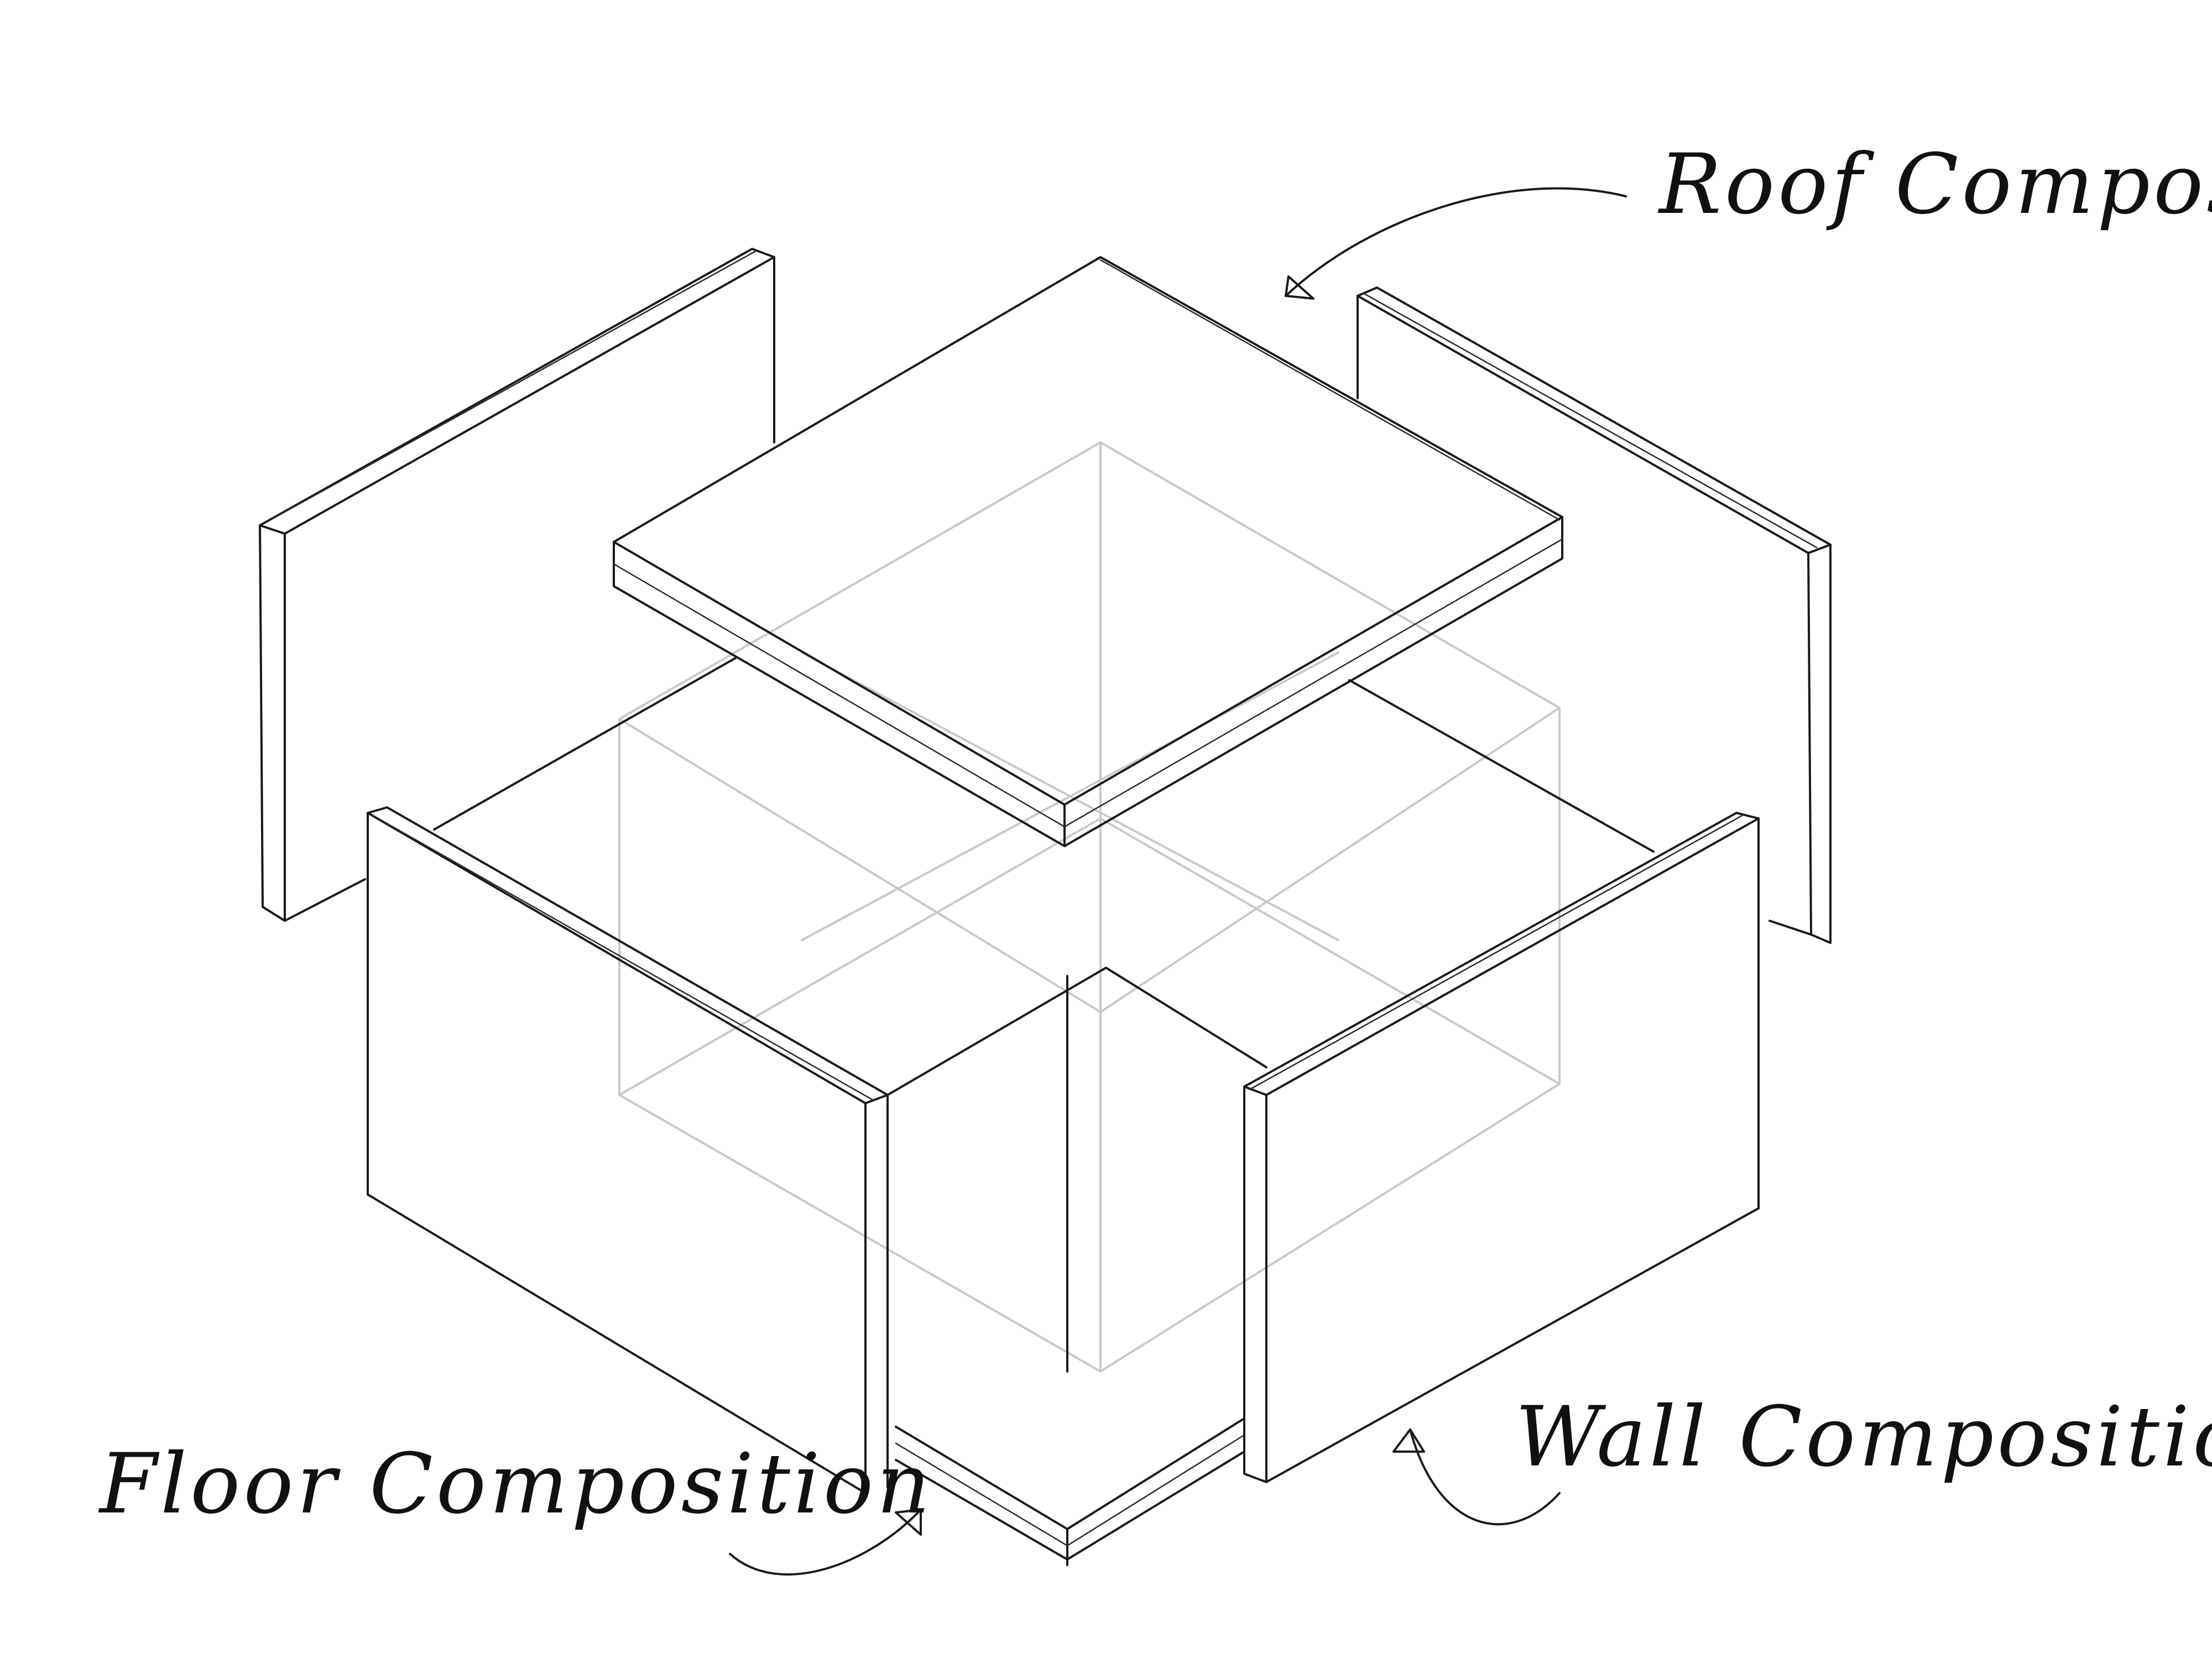 The width and height of the screenshot is (2212, 1659). What do you see at coordinates (1077, 1170) in the screenshot?
I see `front-center-wall` at bounding box center [1077, 1170].